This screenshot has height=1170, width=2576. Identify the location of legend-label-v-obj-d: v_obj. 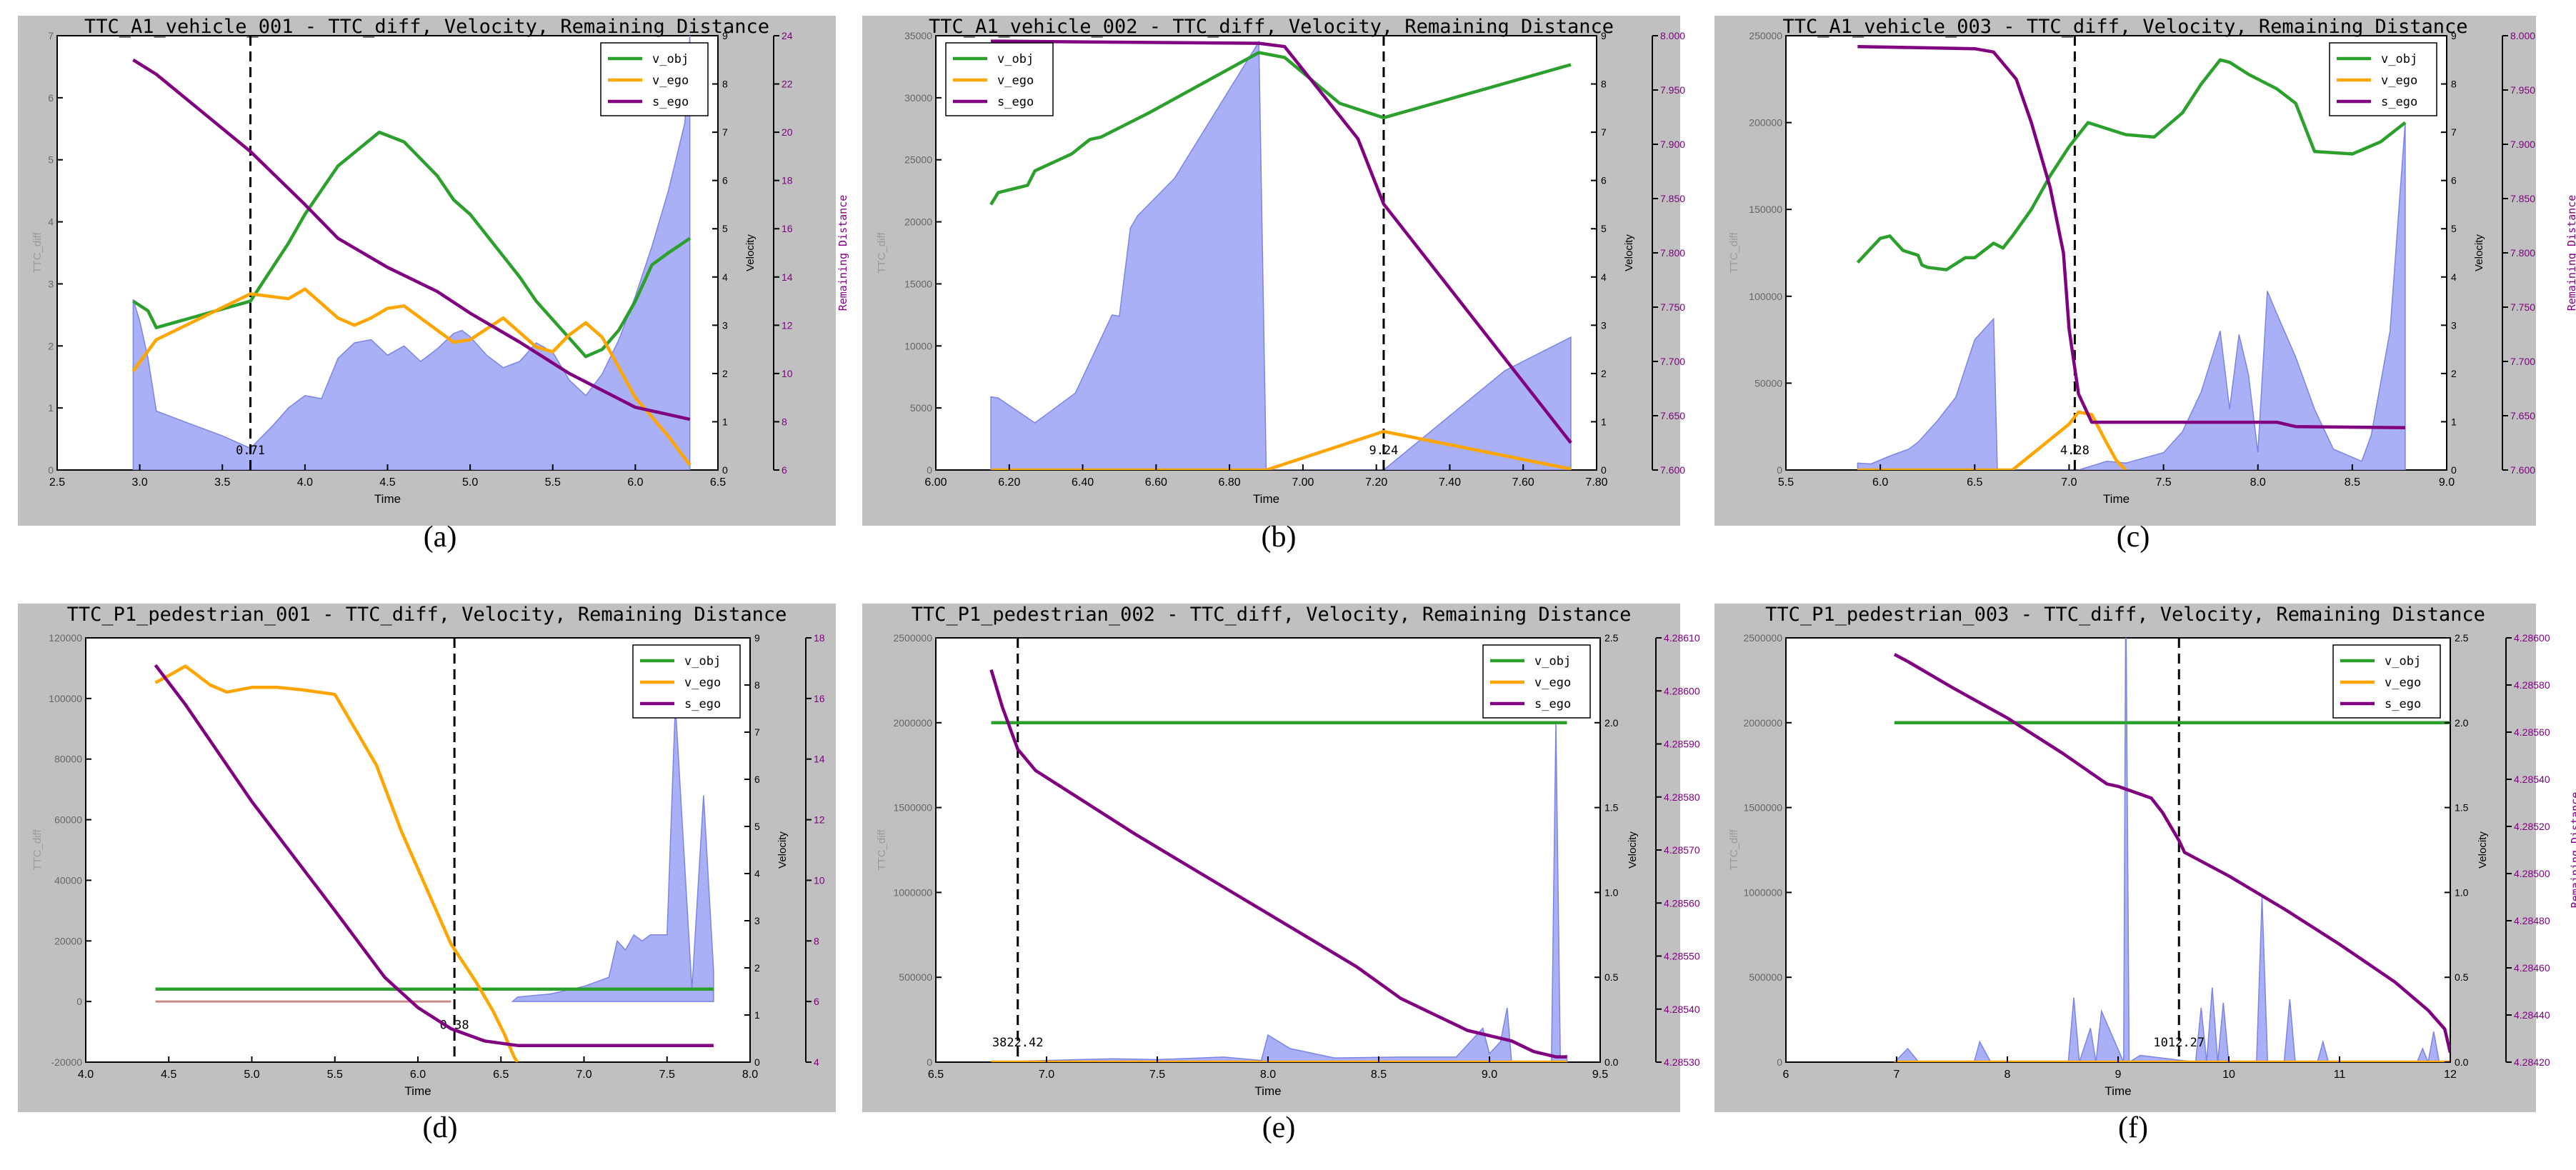
(703, 661).